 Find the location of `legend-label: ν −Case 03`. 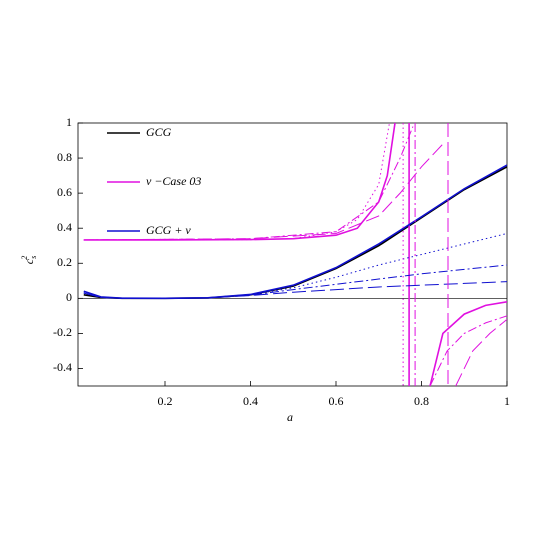

legend-label: ν −Case 03 is located at coordinates (173, 181).